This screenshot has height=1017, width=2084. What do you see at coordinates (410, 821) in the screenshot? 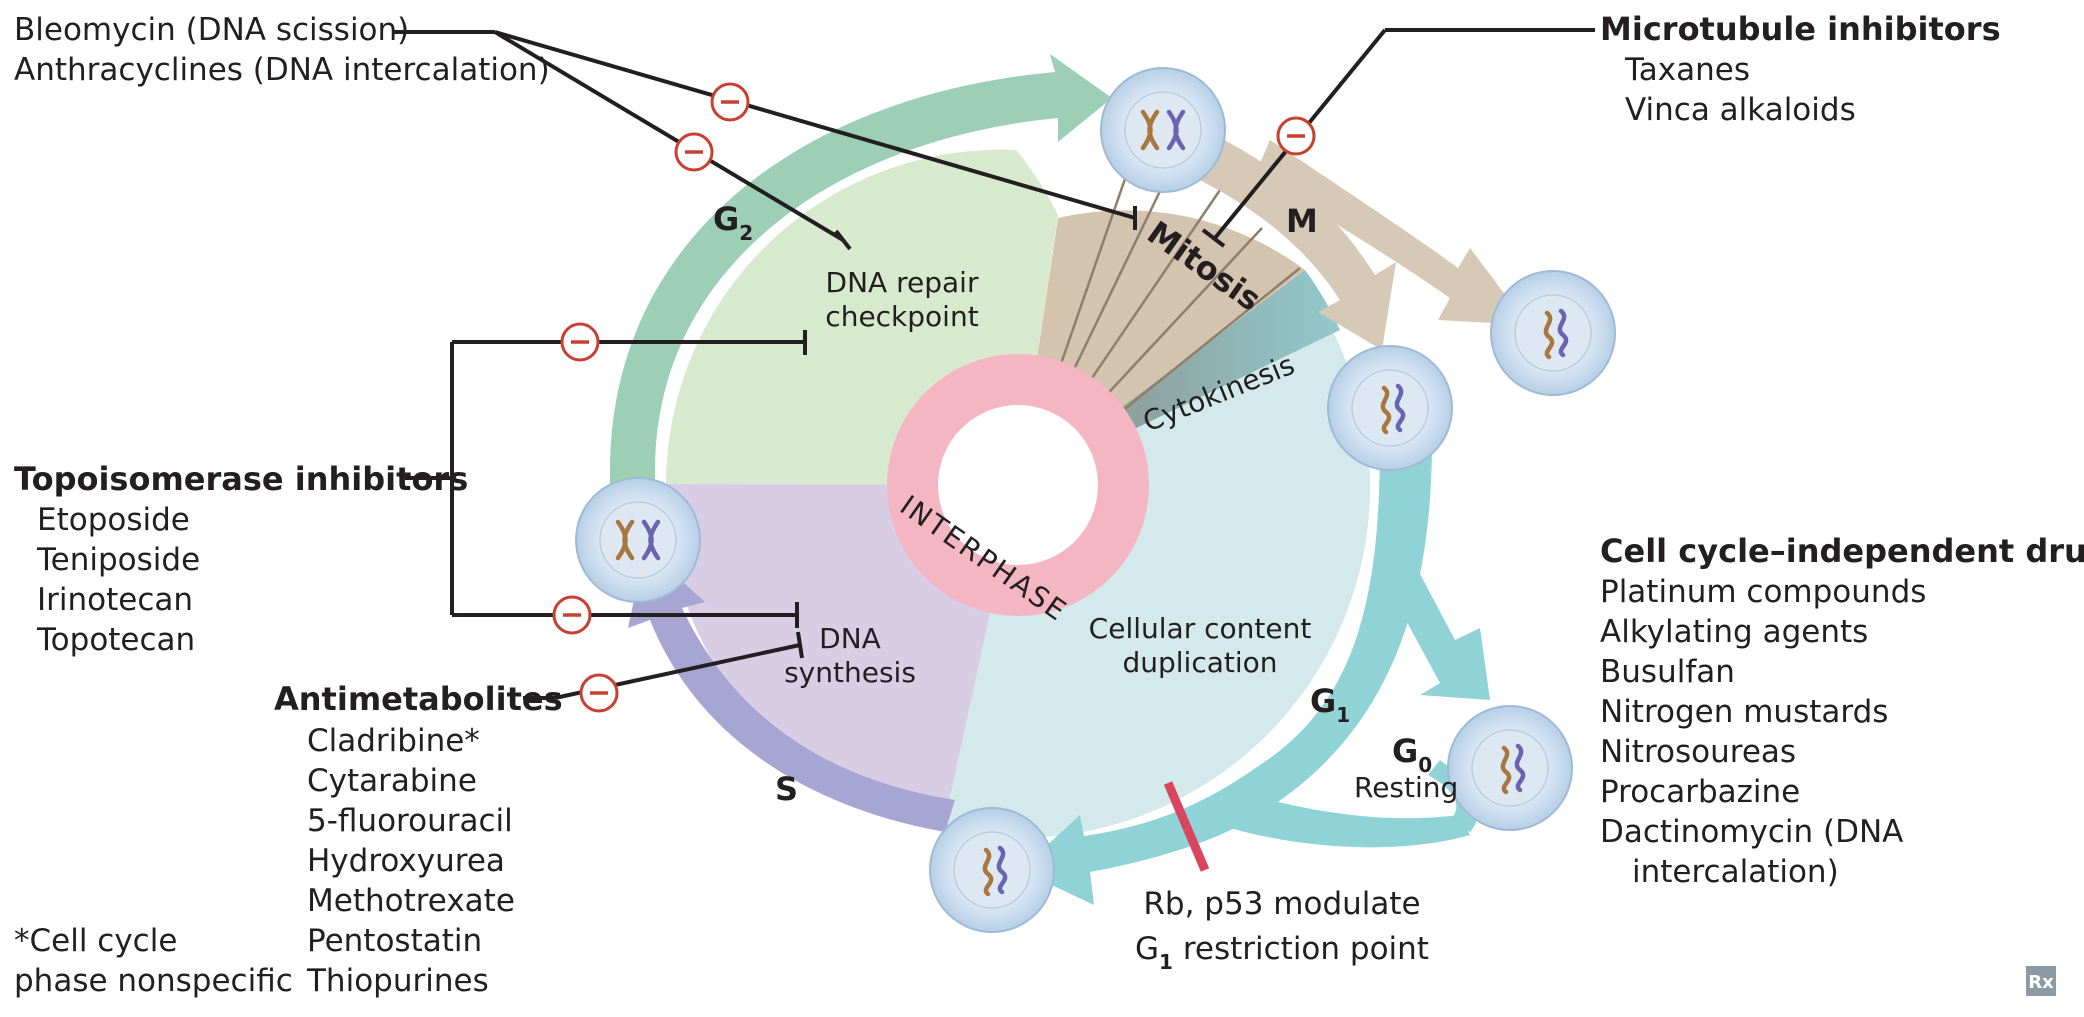
I see `drug-5fu: 5-fluorouracil` at bounding box center [410, 821].